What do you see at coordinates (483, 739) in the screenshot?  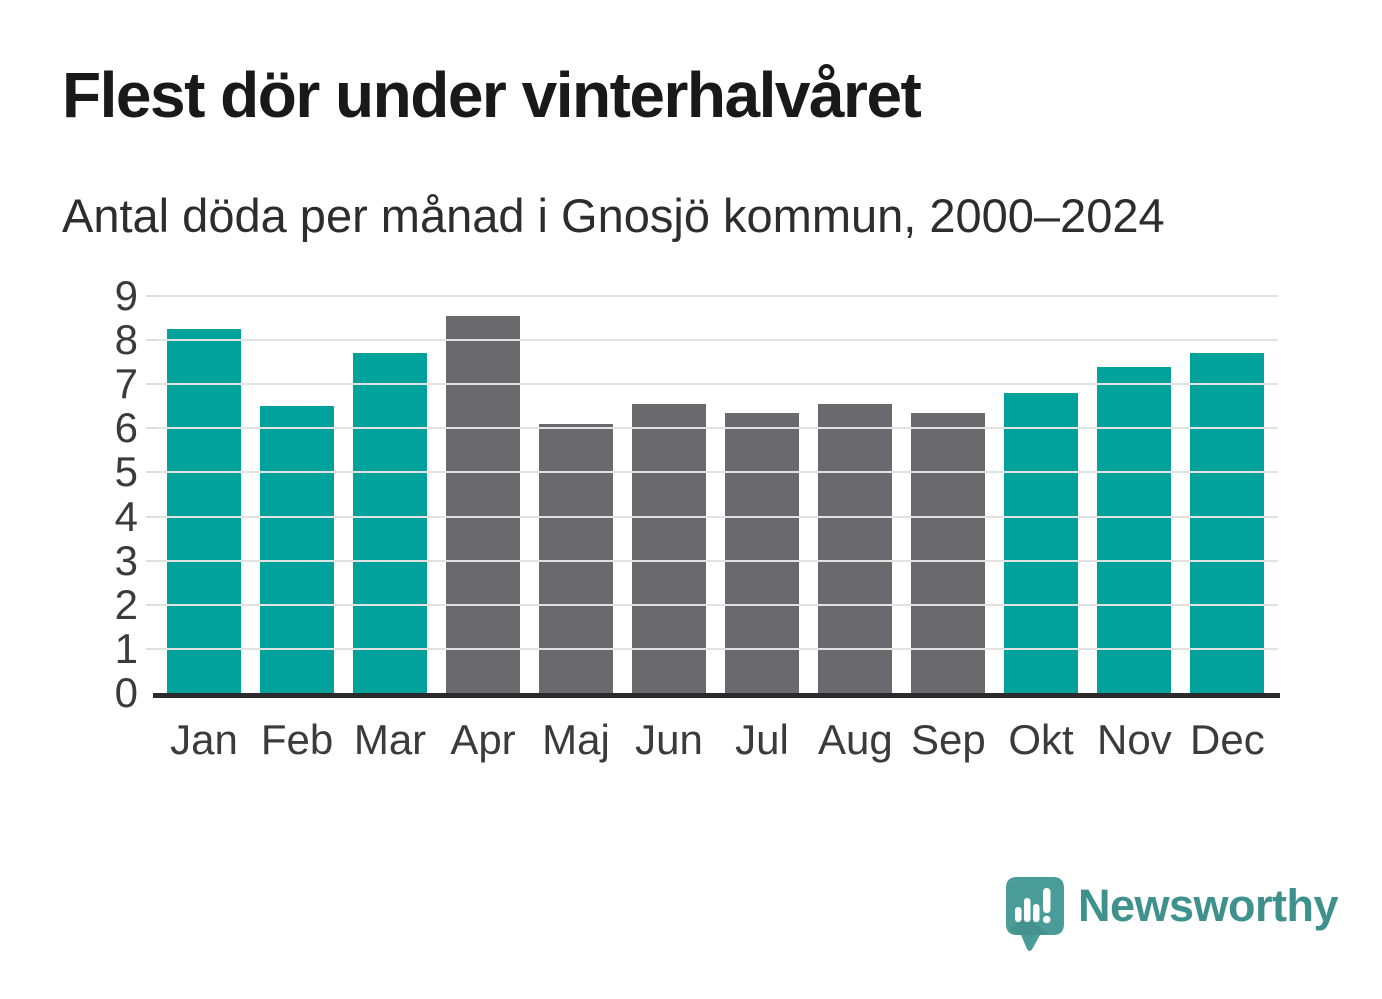 I see `x-tick-label: Apr` at bounding box center [483, 739].